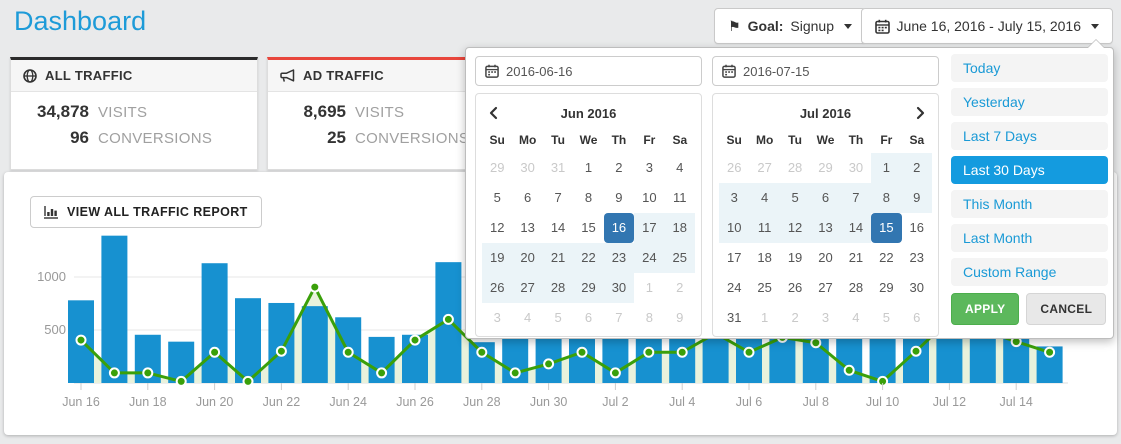  What do you see at coordinates (1029, 238) in the screenshot?
I see `preset-last-month: Last Month` at bounding box center [1029, 238].